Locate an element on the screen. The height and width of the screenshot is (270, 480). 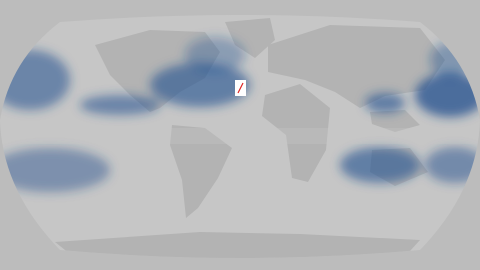
greenland is located at coordinates (250, 38).